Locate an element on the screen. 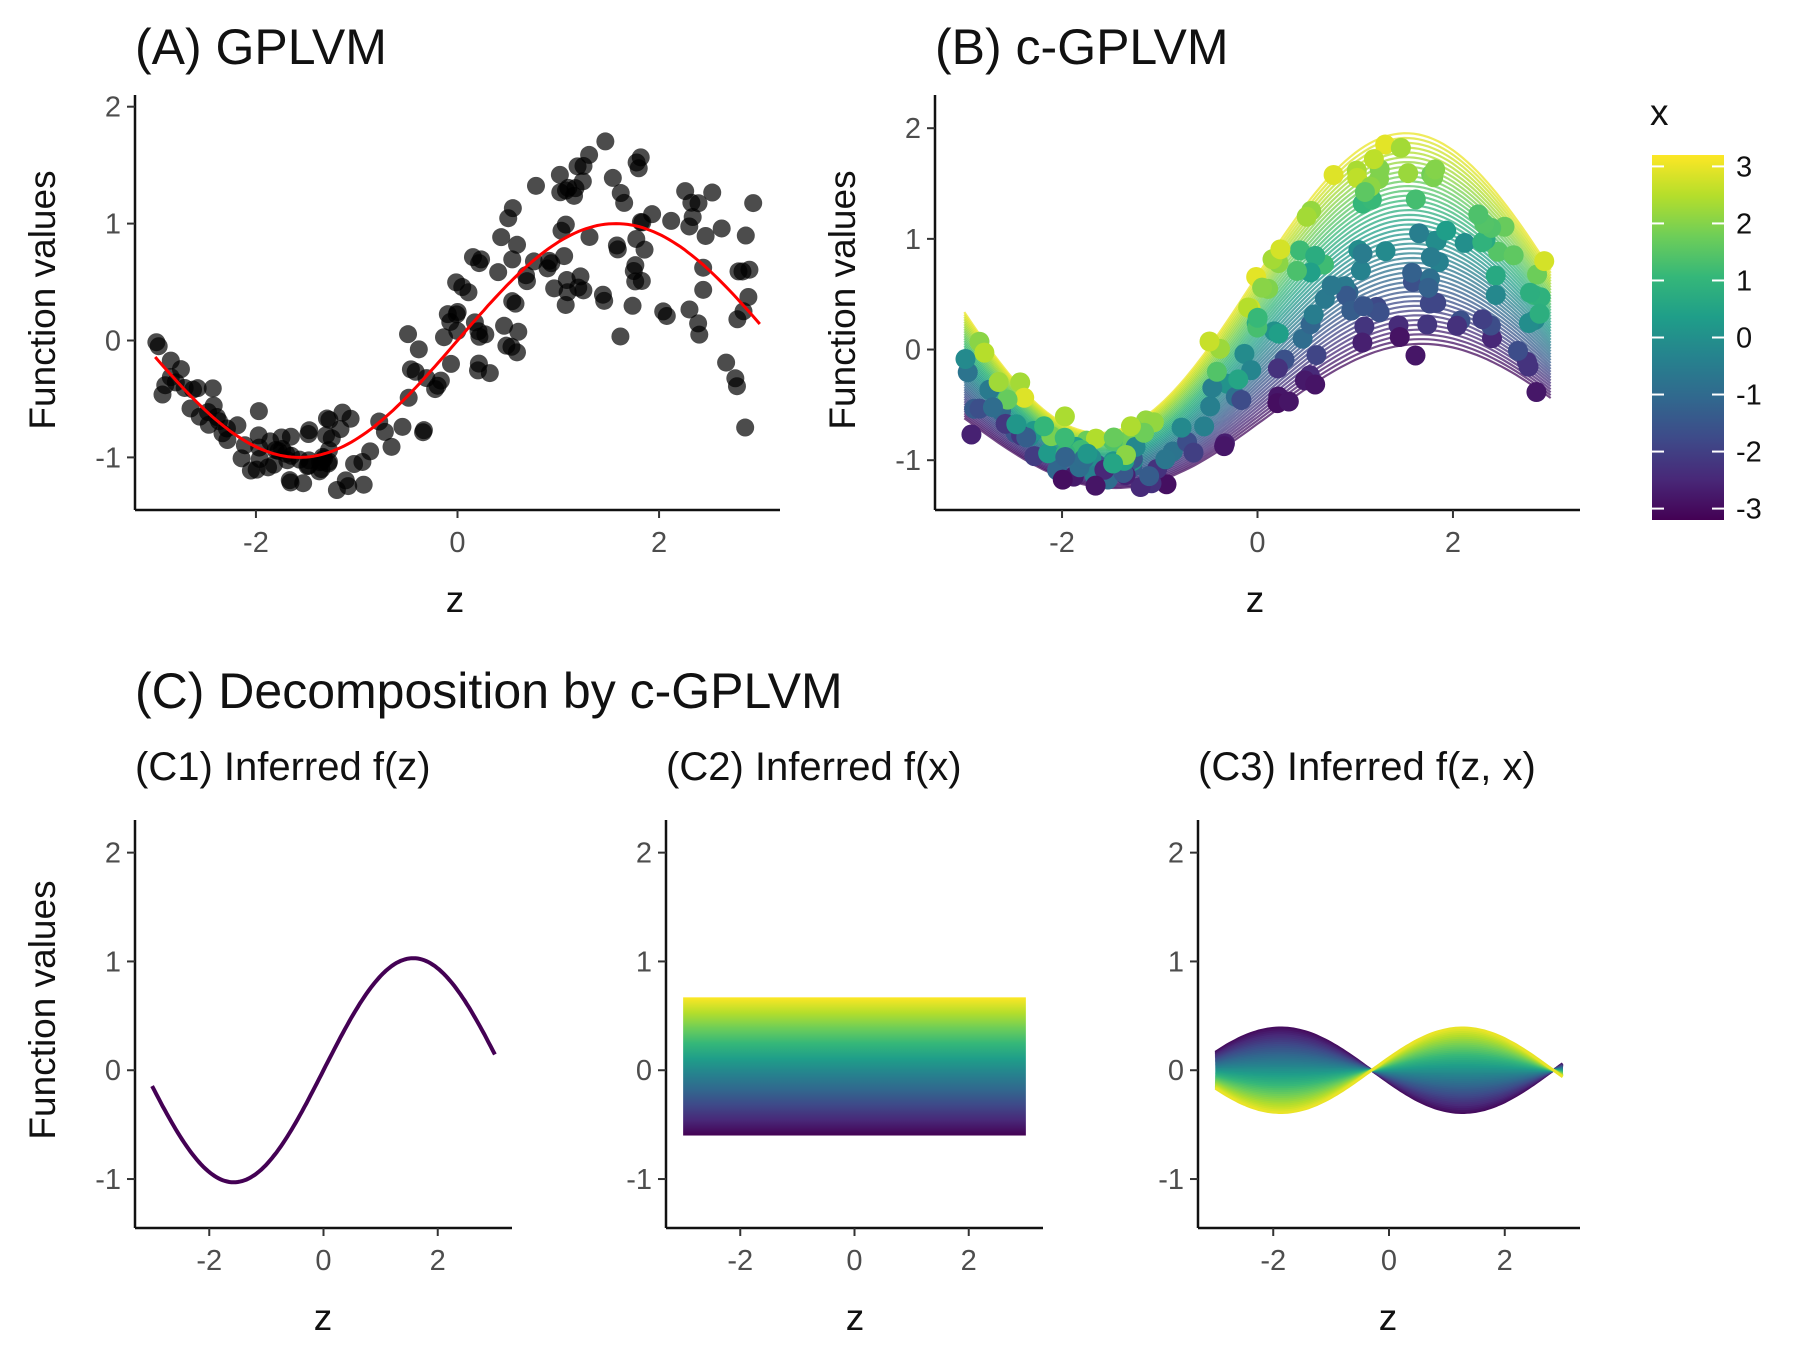 This screenshot has width=1800, height=1350. panel-a-x-label: z is located at coordinates (455, 599).